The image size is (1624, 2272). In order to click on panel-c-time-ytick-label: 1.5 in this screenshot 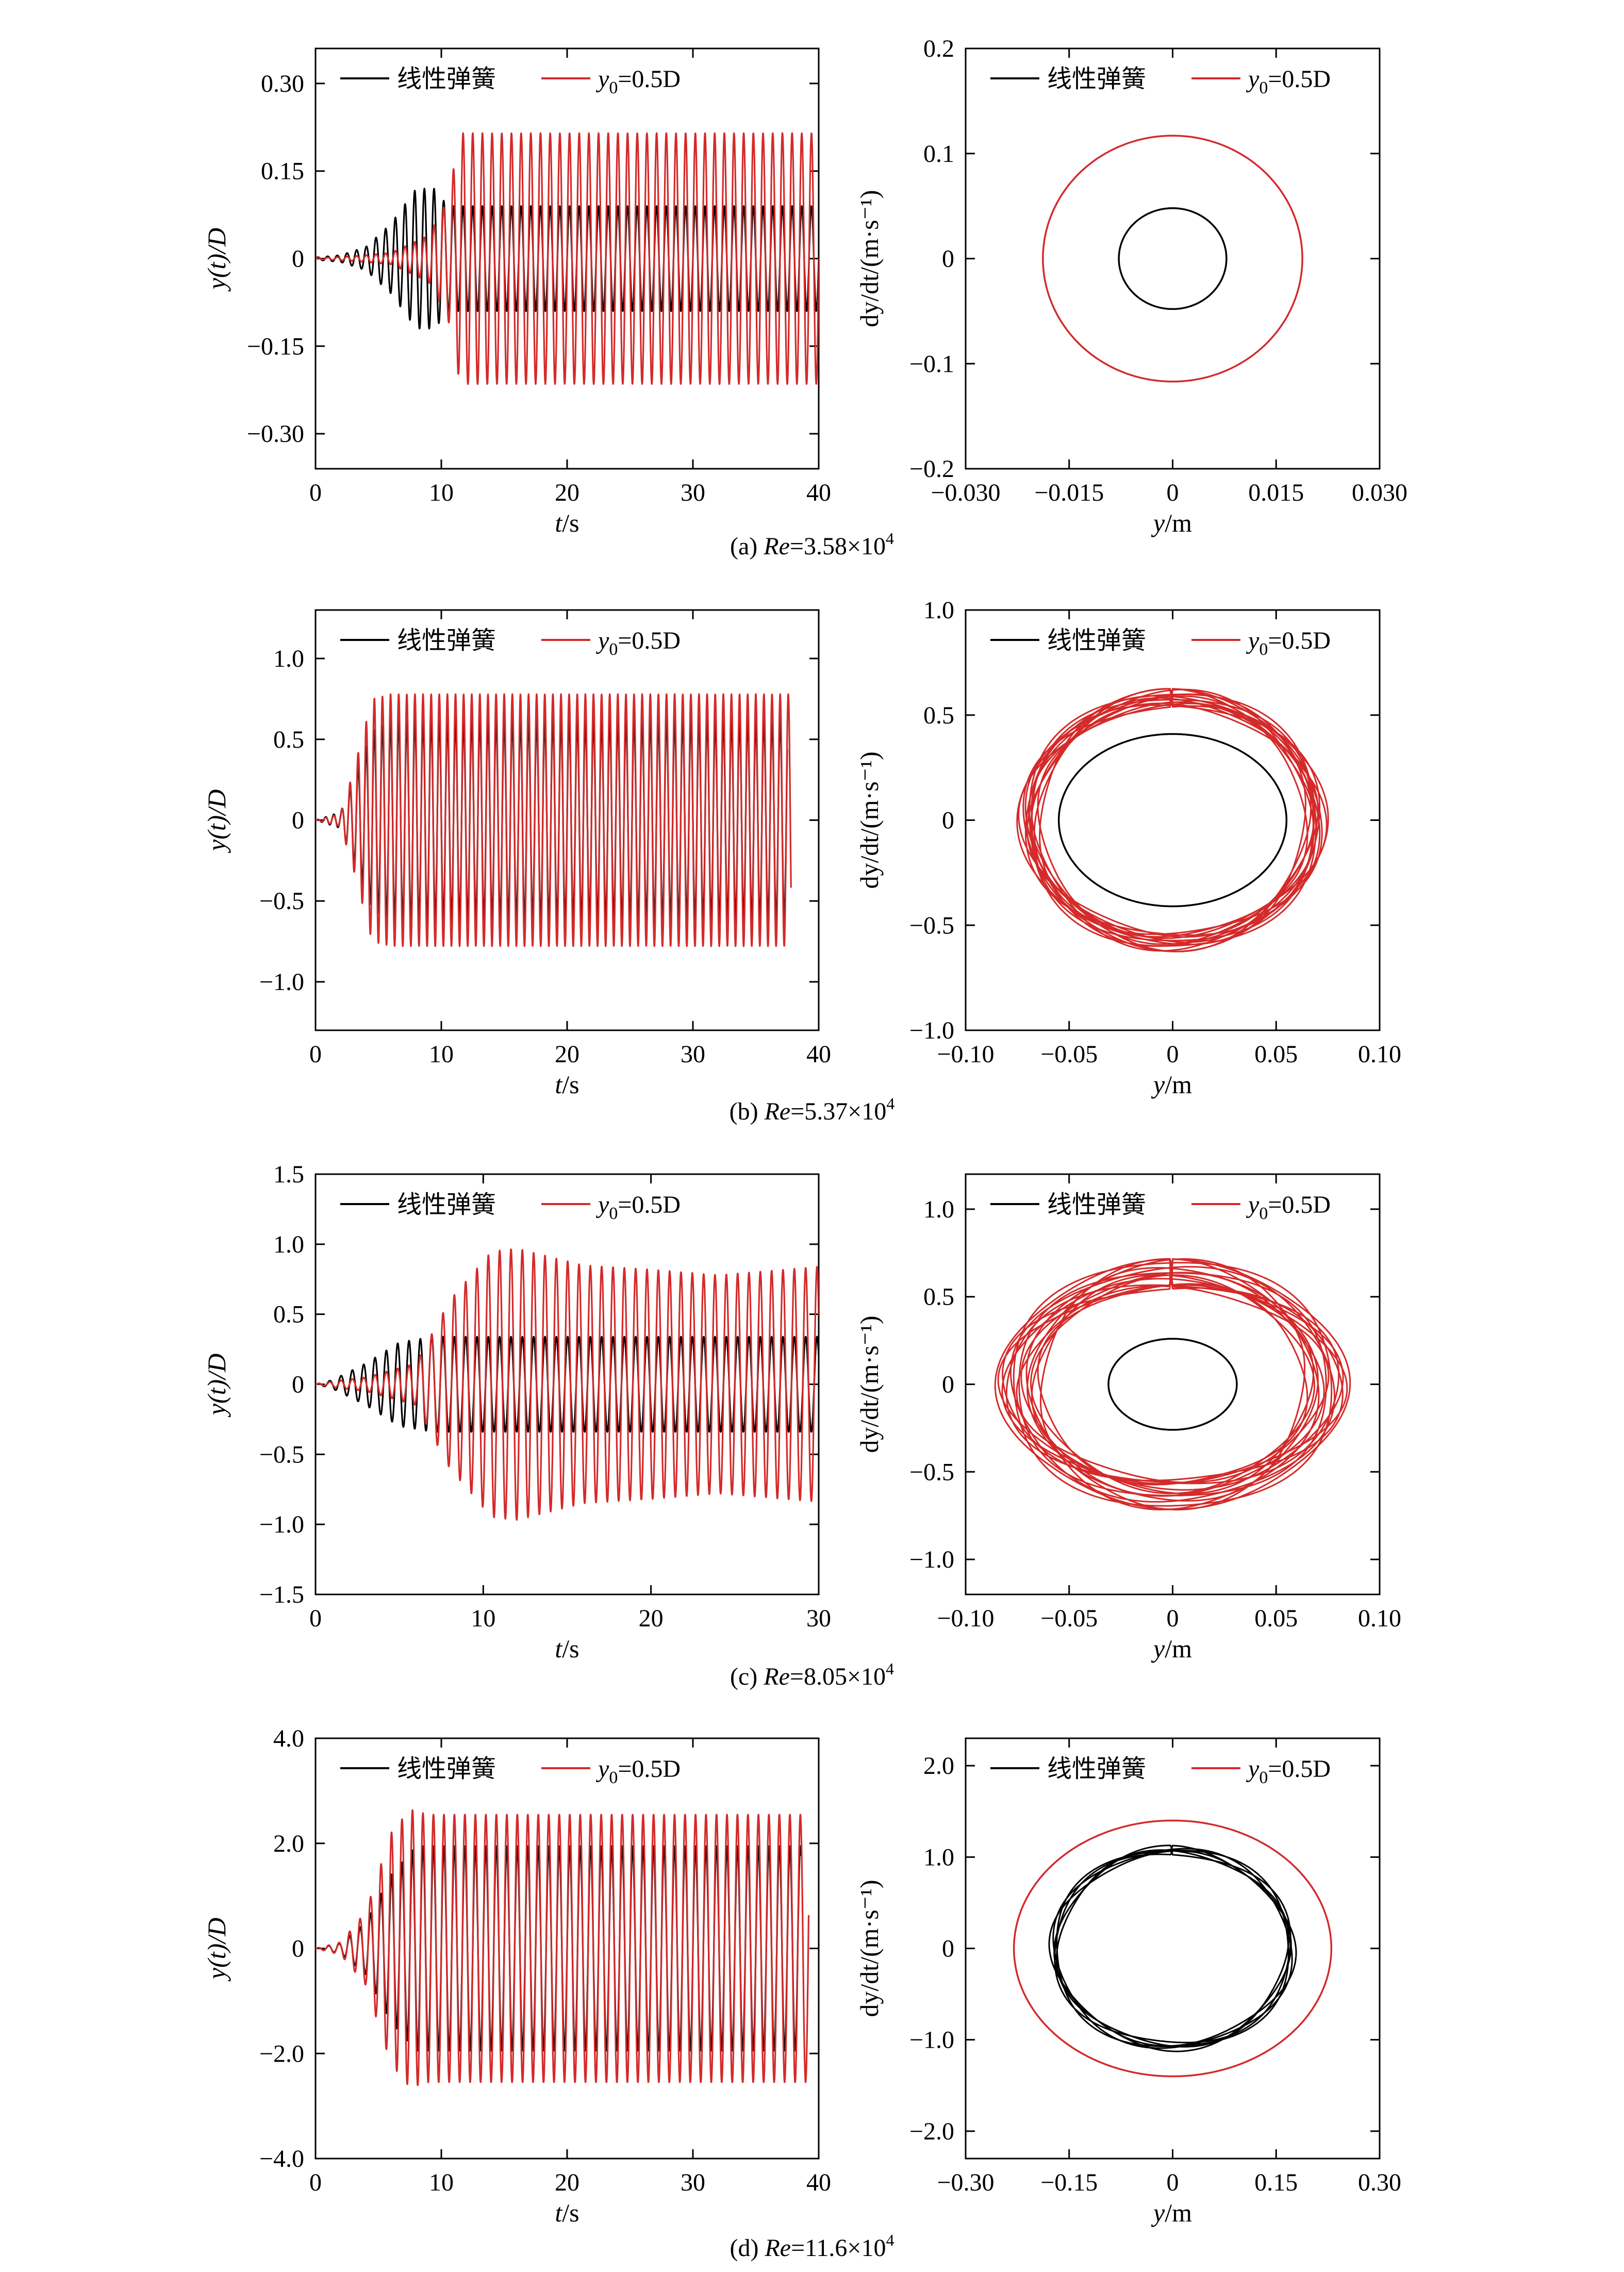, I will do `click(288, 1174)`.